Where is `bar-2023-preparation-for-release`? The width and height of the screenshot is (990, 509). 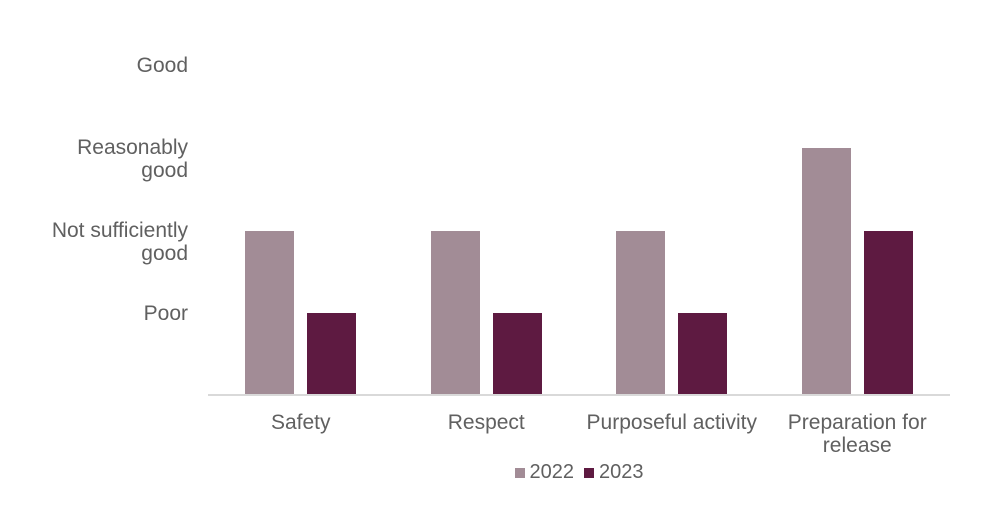 bar-2023-preparation-for-release is located at coordinates (888, 313).